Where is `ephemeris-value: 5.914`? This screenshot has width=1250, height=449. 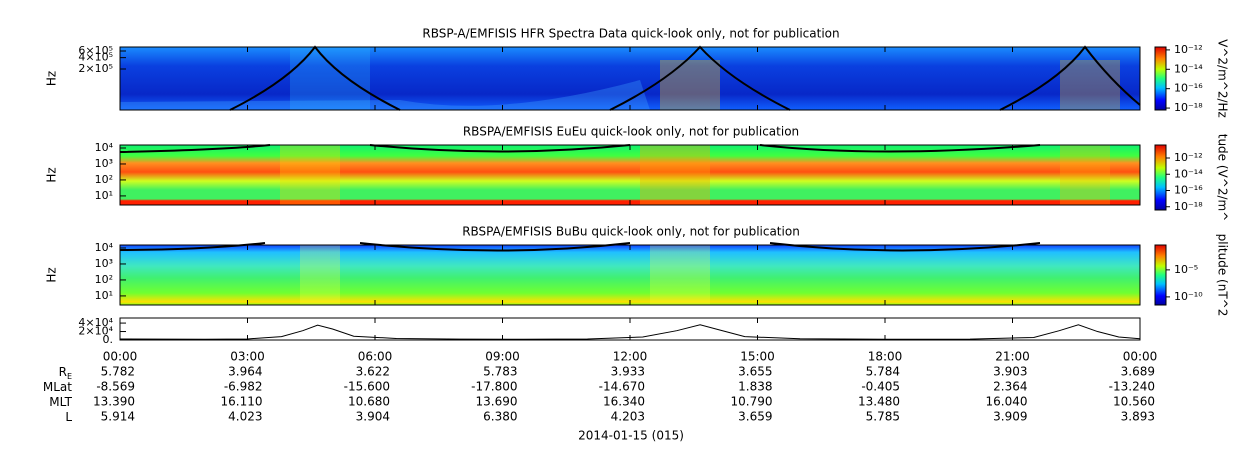 ephemeris-value: 5.914 is located at coordinates (118, 417).